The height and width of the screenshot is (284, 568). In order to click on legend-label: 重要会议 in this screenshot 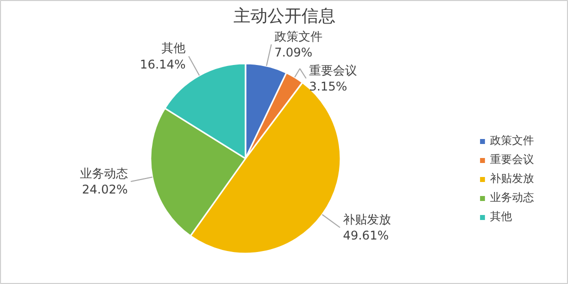, I will do `click(512, 159)`.